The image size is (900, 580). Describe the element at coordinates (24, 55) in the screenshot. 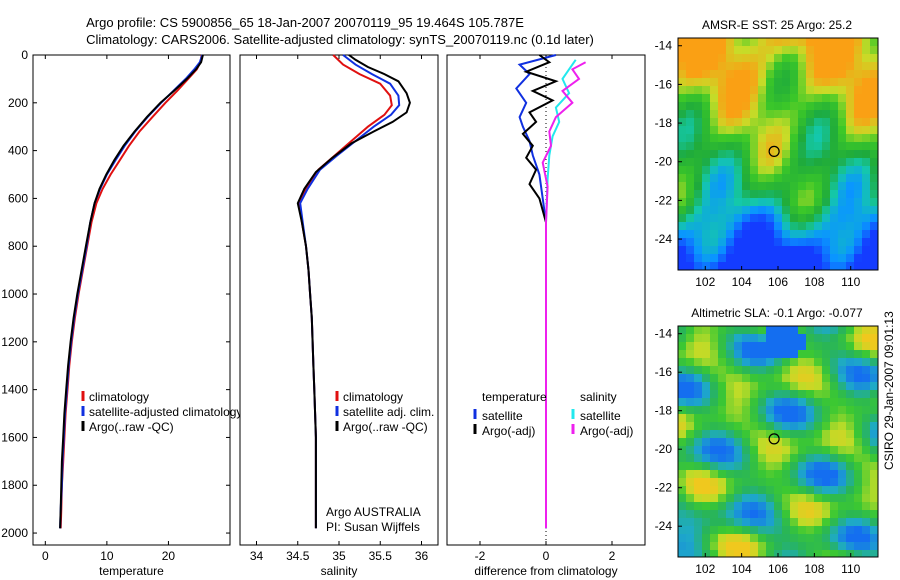

I see `temperature-ytick-label: 0` at that location.